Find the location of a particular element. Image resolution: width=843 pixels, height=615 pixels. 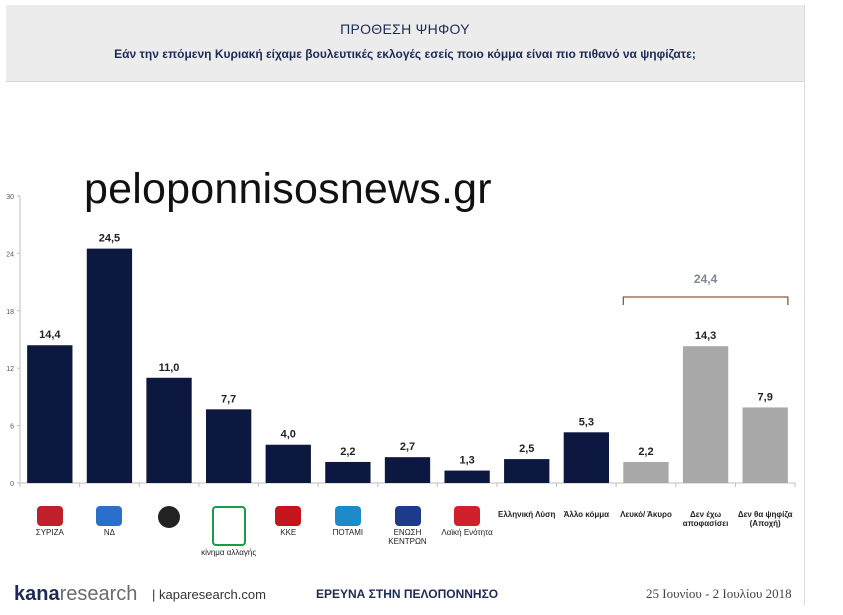

category-label: Δεν θα ψηφίζα (Αποχή) is located at coordinates (765, 519).